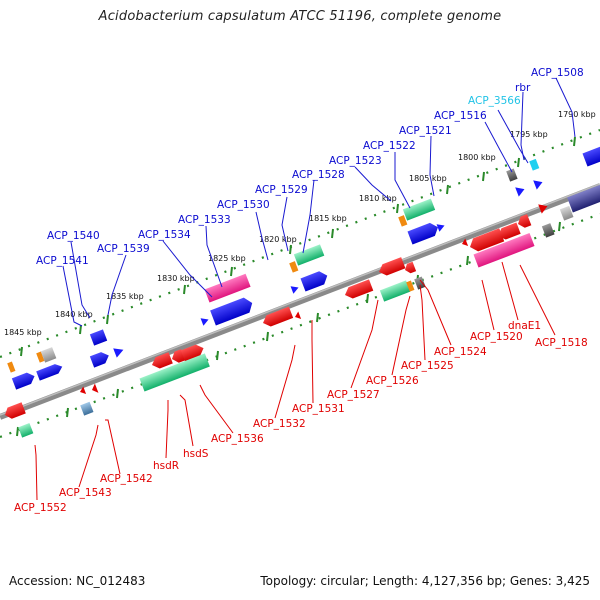 The width and height of the screenshot is (600, 600). What do you see at coordinates (460, 116) in the screenshot?
I see `gene-label: ACP_1516` at bounding box center [460, 116].